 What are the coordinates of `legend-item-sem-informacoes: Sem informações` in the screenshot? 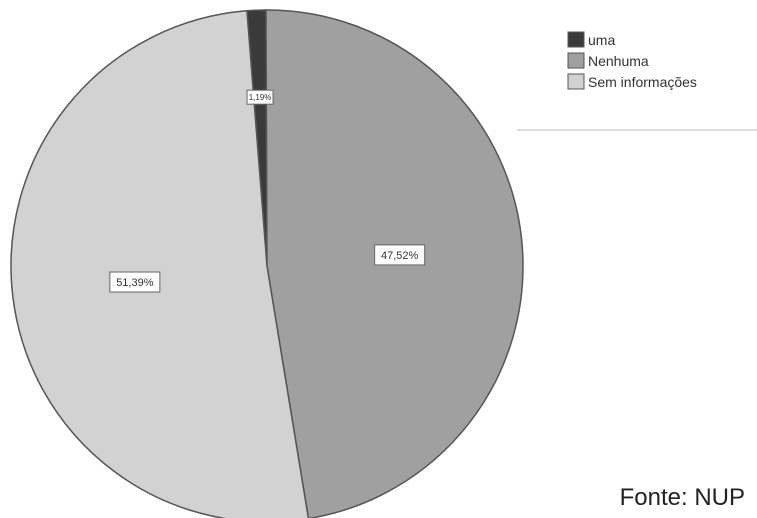 It's located at (632, 81).